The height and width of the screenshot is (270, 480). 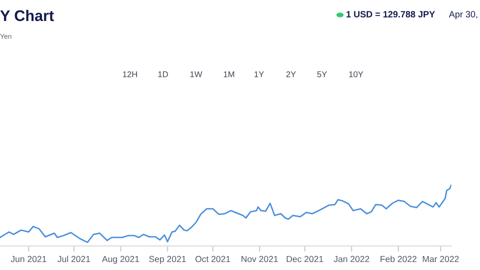 What do you see at coordinates (121, 260) in the screenshot?
I see `x-tick-label: Aug 2021` at bounding box center [121, 260].